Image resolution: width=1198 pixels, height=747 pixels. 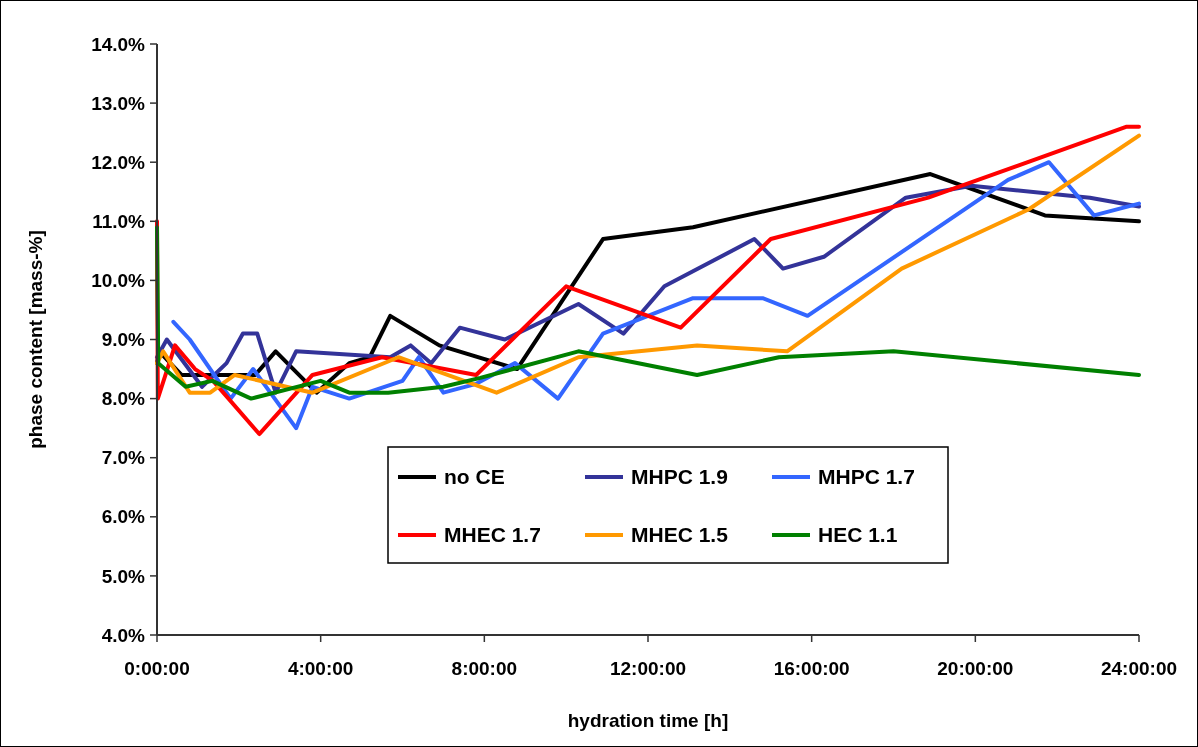 I want to click on y-tick-label: 4.0%, so click(x=123, y=635).